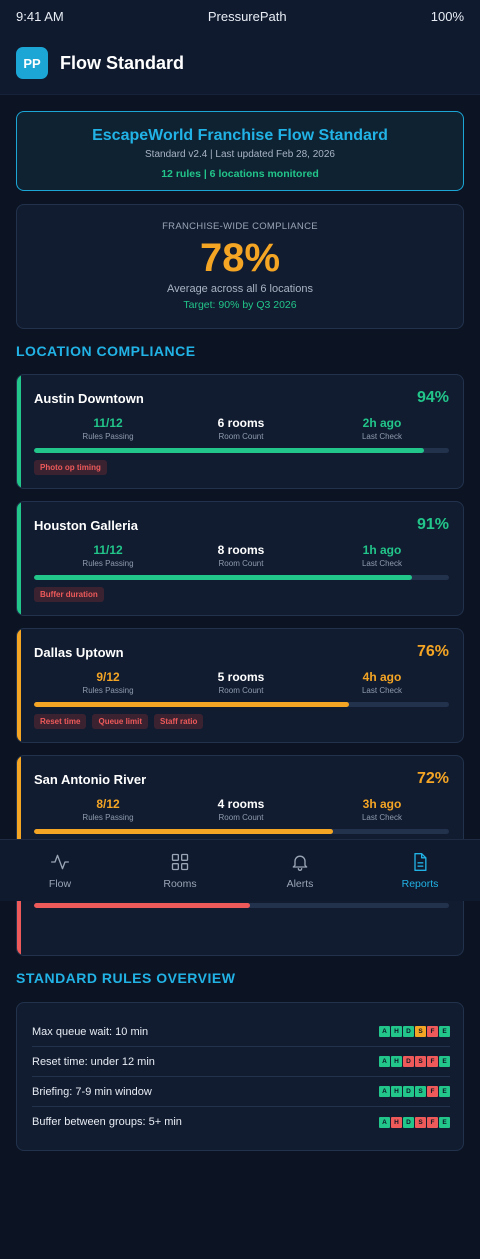 The width and height of the screenshot is (480, 1259). I want to click on rule-text: Buffer between groups: 5+ min, so click(107, 1122).